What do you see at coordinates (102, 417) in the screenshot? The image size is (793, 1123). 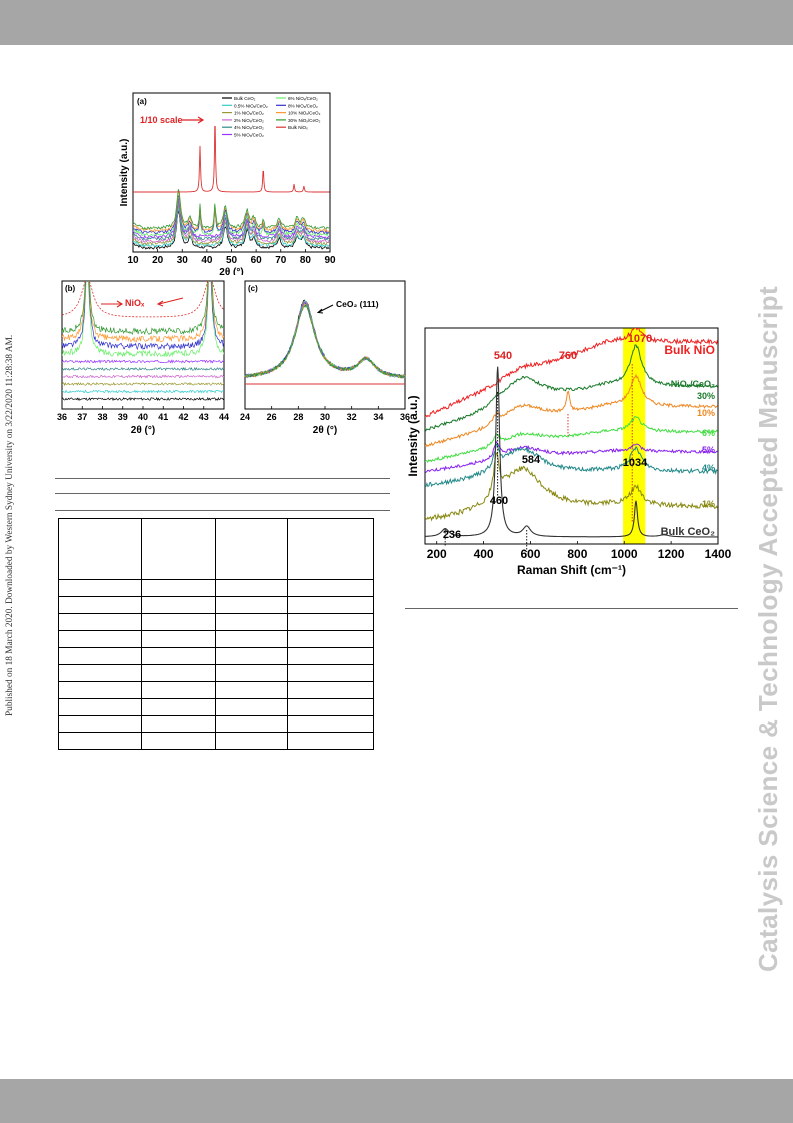 I see `x-tick-label: 38` at bounding box center [102, 417].